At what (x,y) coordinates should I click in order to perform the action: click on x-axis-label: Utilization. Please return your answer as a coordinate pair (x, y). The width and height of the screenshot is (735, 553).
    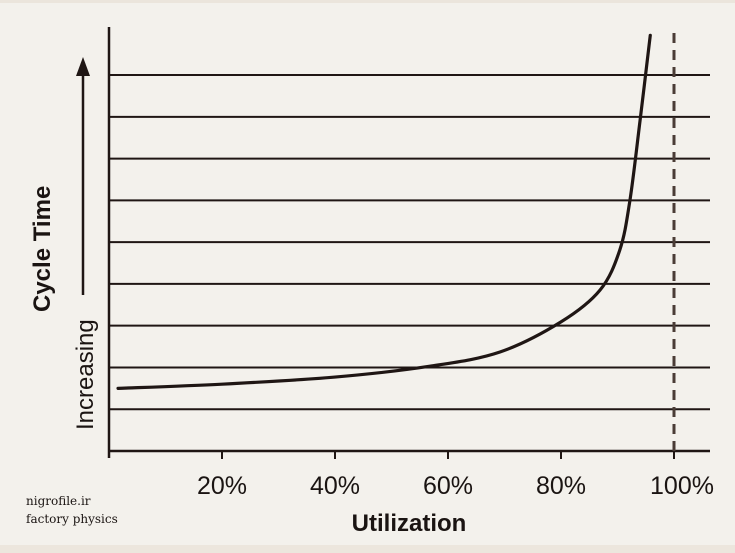
    Looking at the image, I should click on (409, 523).